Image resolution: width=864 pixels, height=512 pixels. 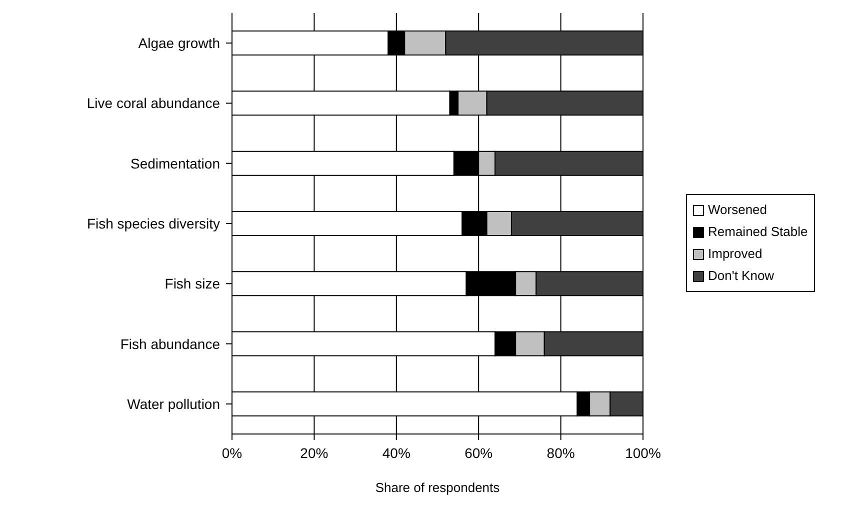 I want to click on x-tick-label: 0%, so click(x=232, y=452).